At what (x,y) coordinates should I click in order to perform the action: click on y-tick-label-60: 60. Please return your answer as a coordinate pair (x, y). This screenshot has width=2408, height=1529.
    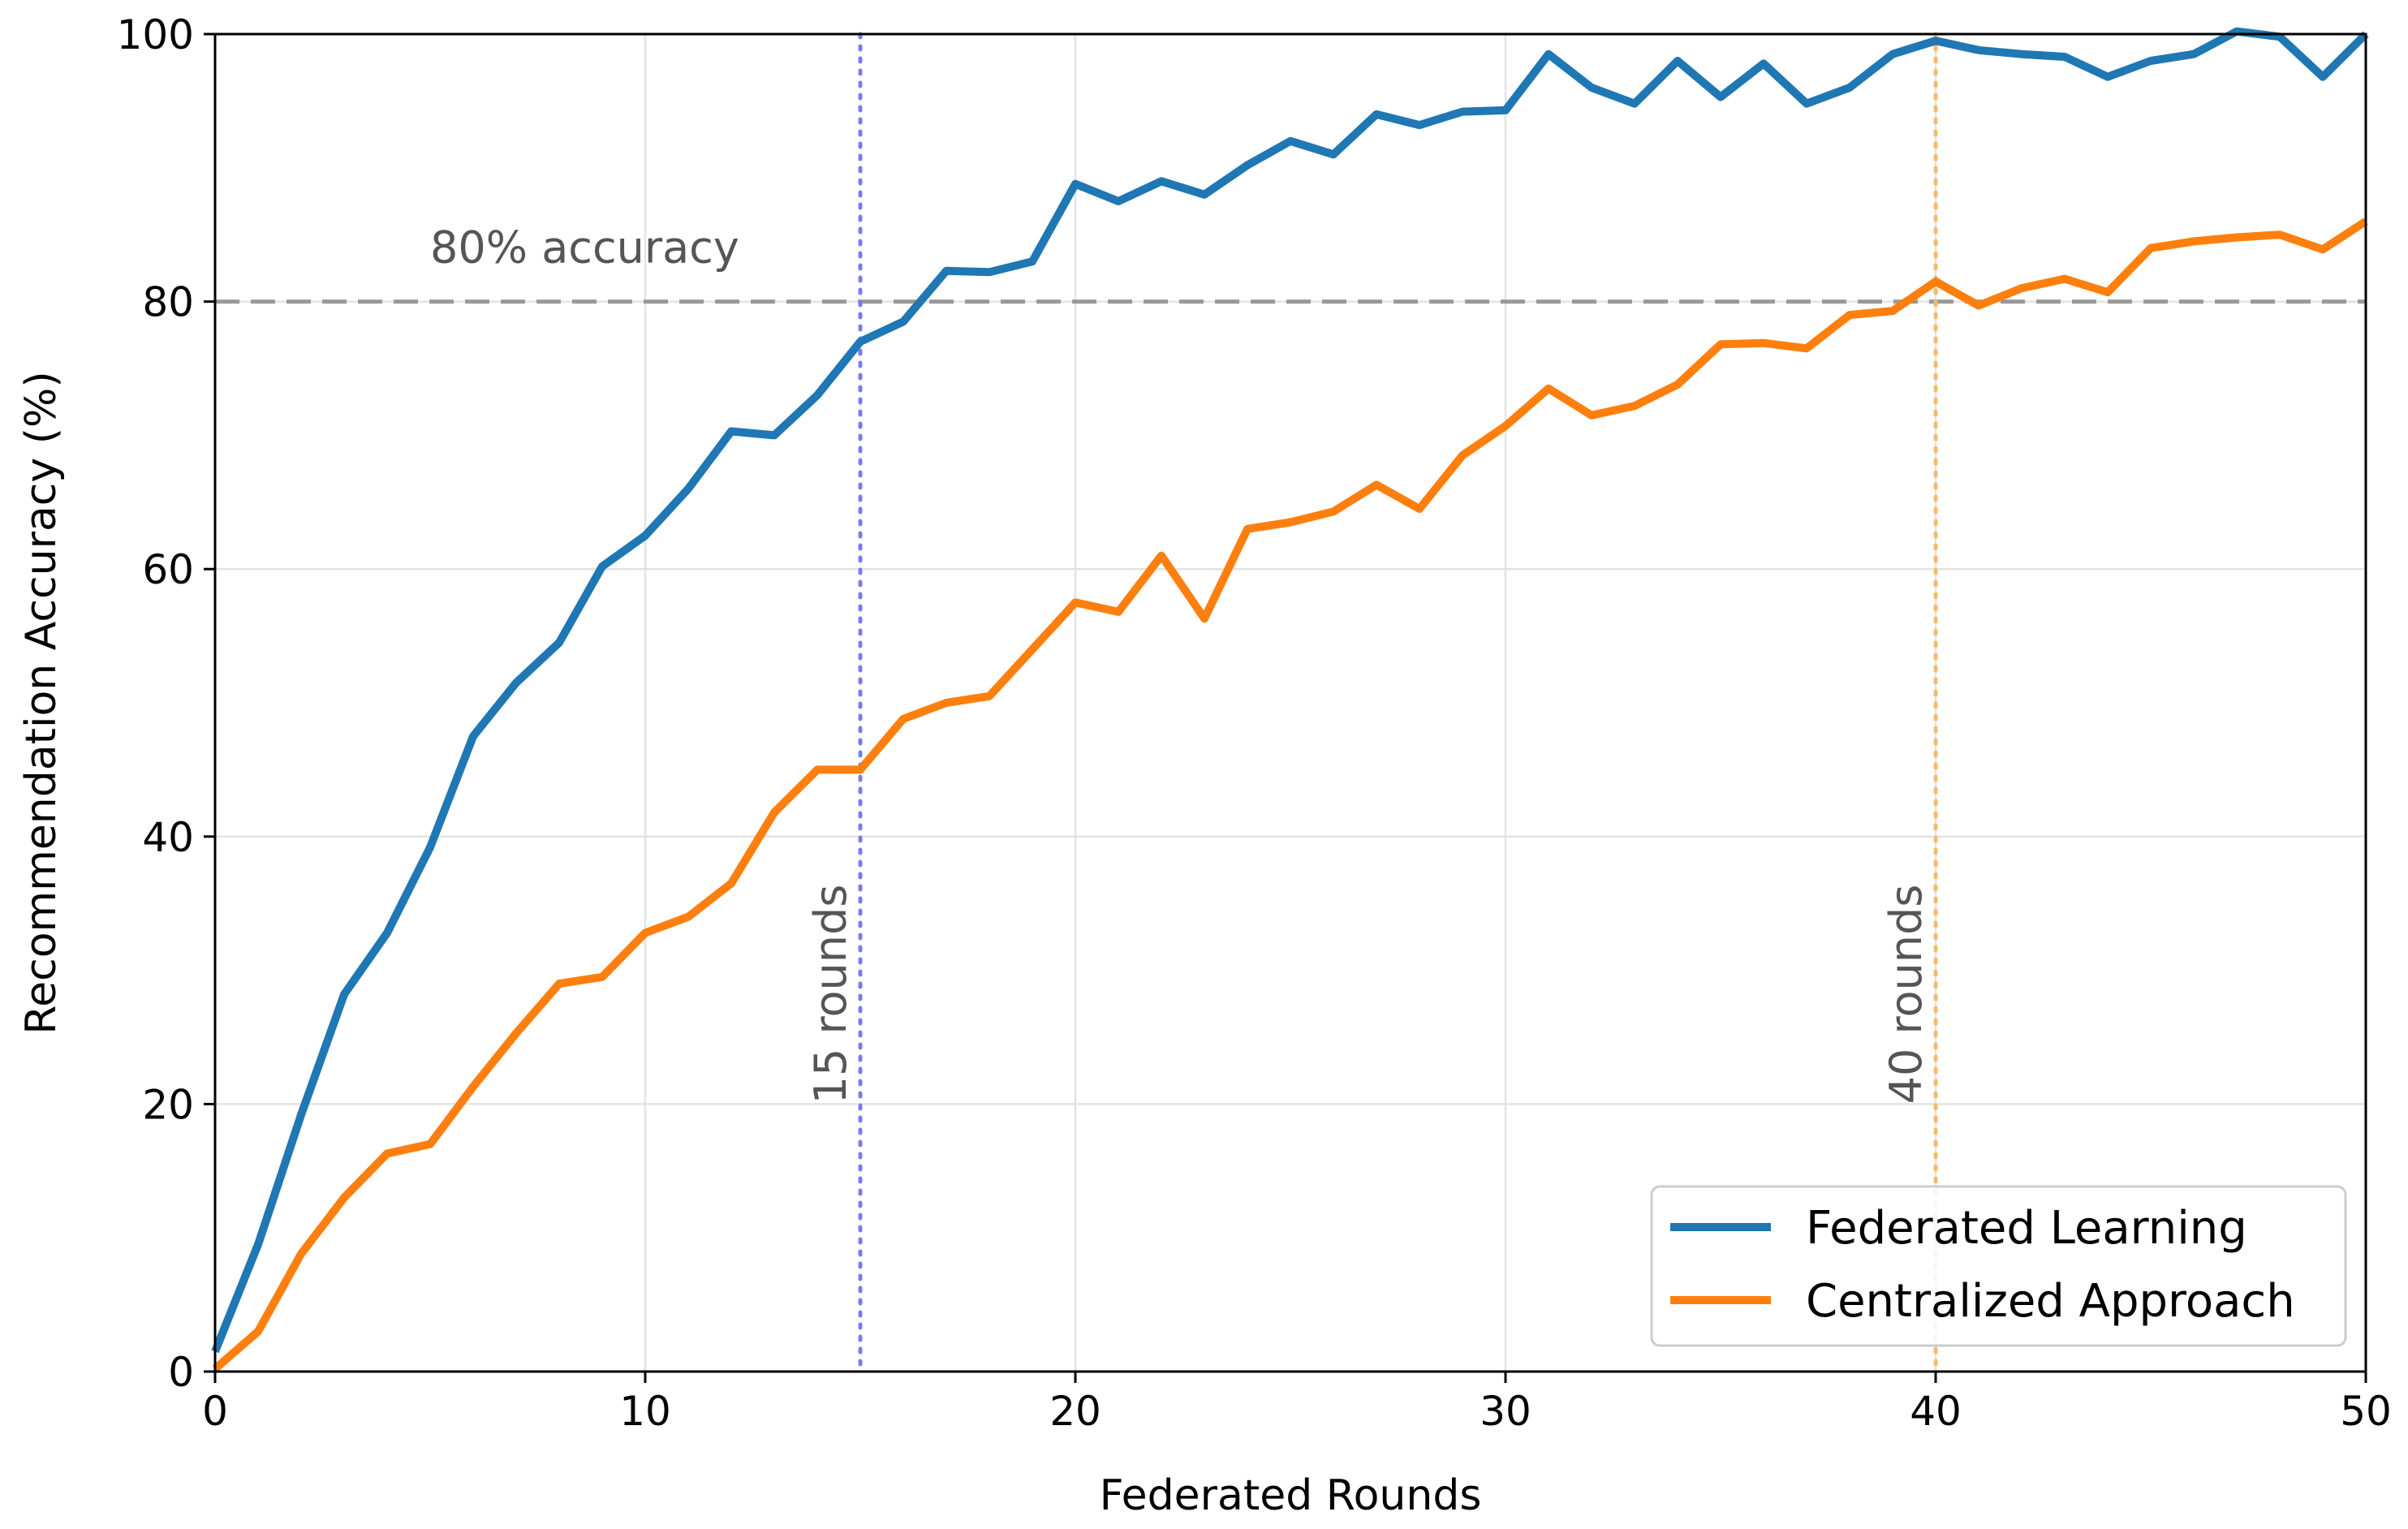
    Looking at the image, I should click on (168, 569).